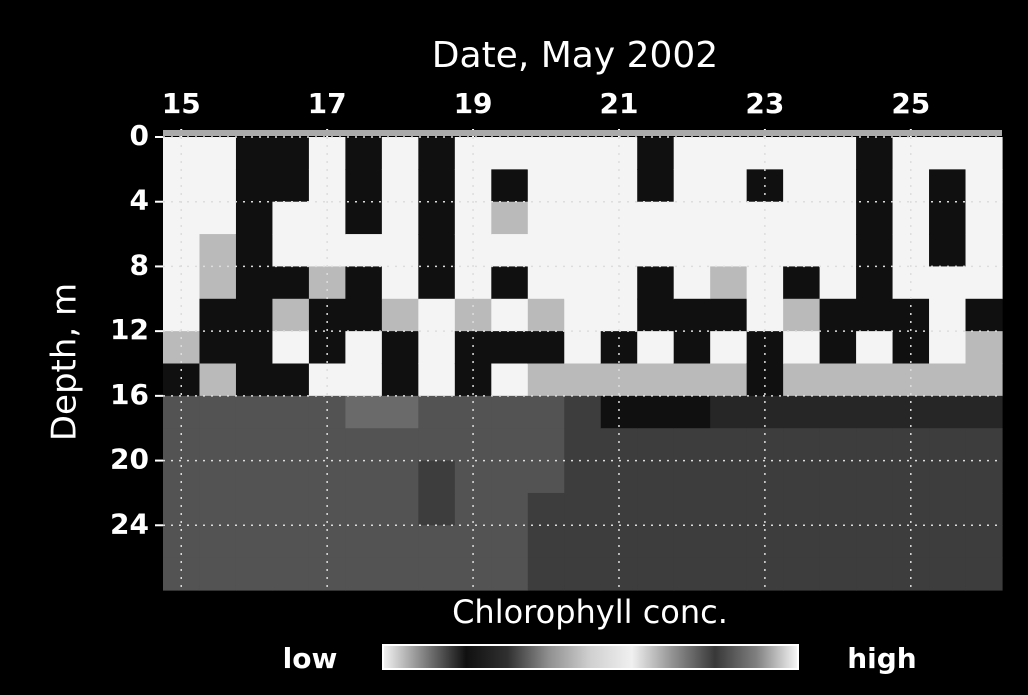  Describe the element at coordinates (65, 362) in the screenshot. I see `y-axis-label: Depth, m` at that location.